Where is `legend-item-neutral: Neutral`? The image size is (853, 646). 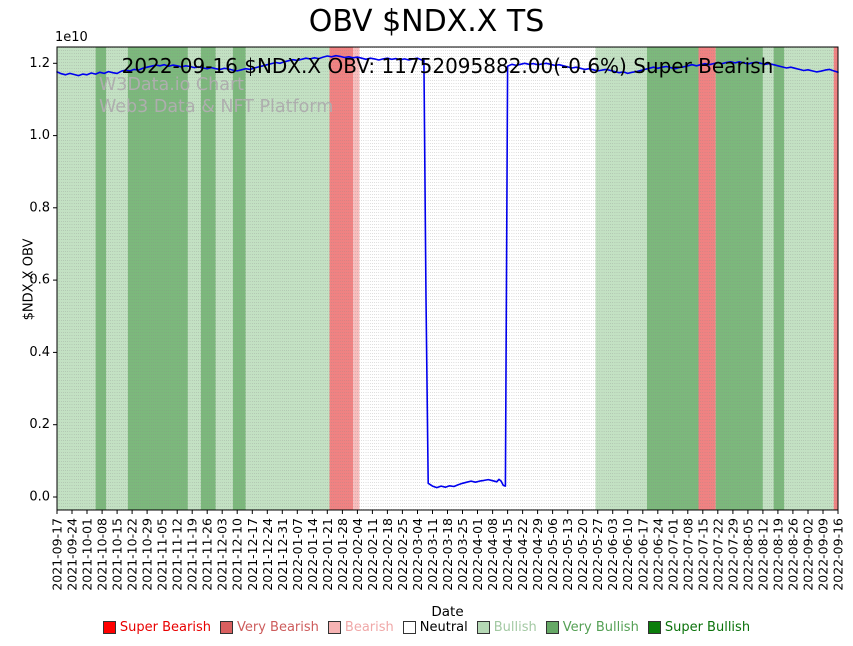
legend-item-neutral: Neutral is located at coordinates (435, 627).